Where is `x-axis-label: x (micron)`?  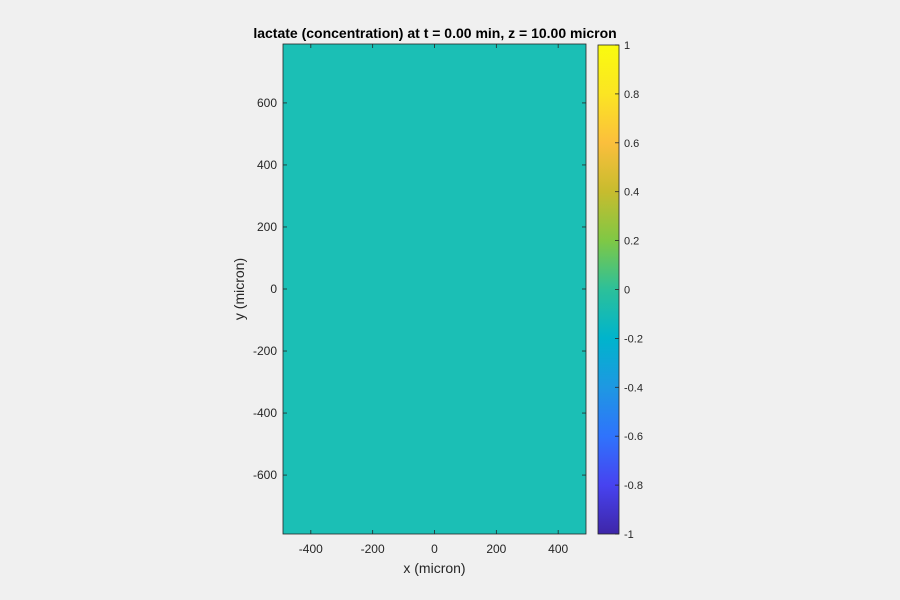
x-axis-label: x (micron) is located at coordinates (434, 568).